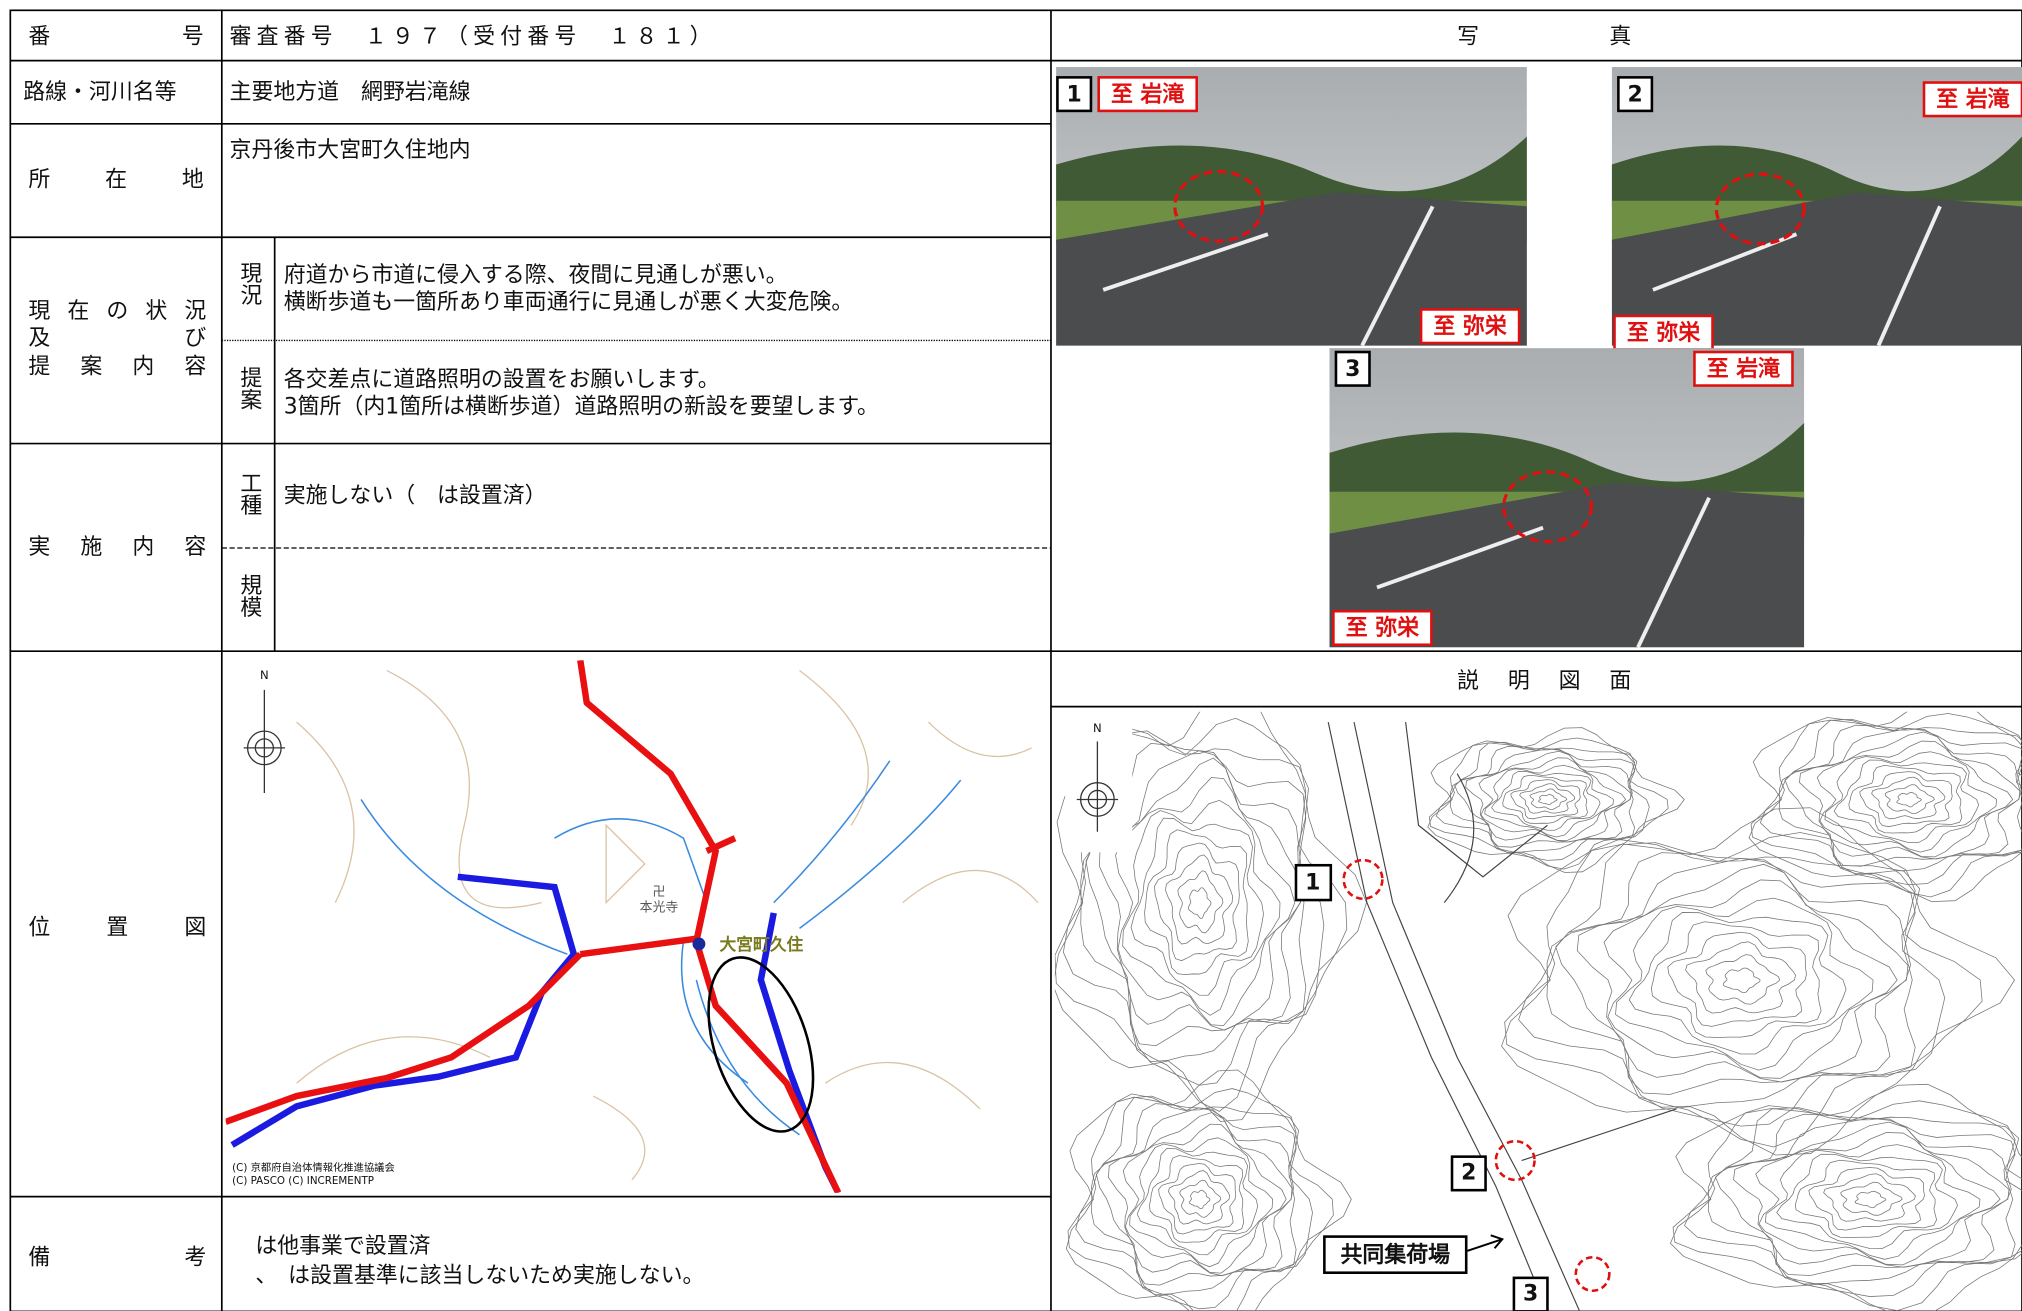 The width and height of the screenshot is (2022, 1311). What do you see at coordinates (1468, 1172) in the screenshot?
I see `marker-number: 2` at bounding box center [1468, 1172].